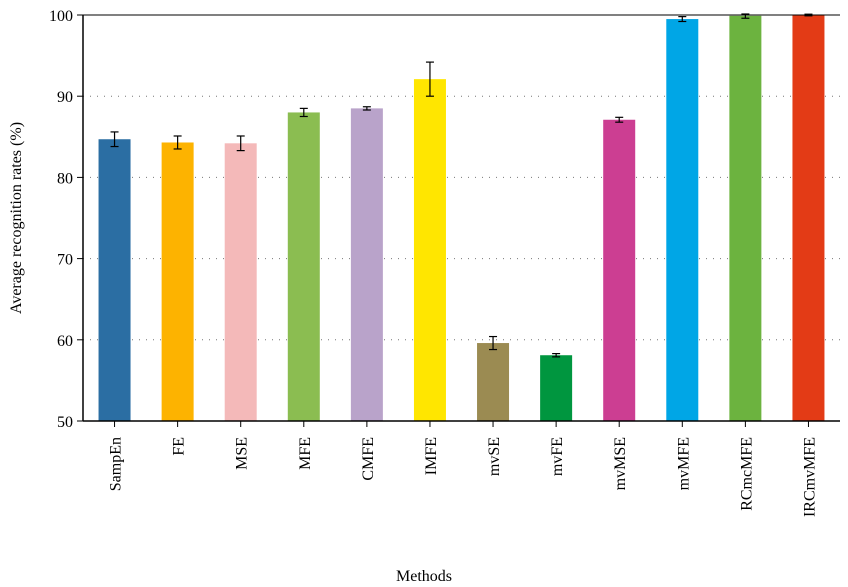 This screenshot has height=587, width=848. Describe the element at coordinates (809, 477) in the screenshot. I see `x-tick-label: IRCmvMFE` at that location.